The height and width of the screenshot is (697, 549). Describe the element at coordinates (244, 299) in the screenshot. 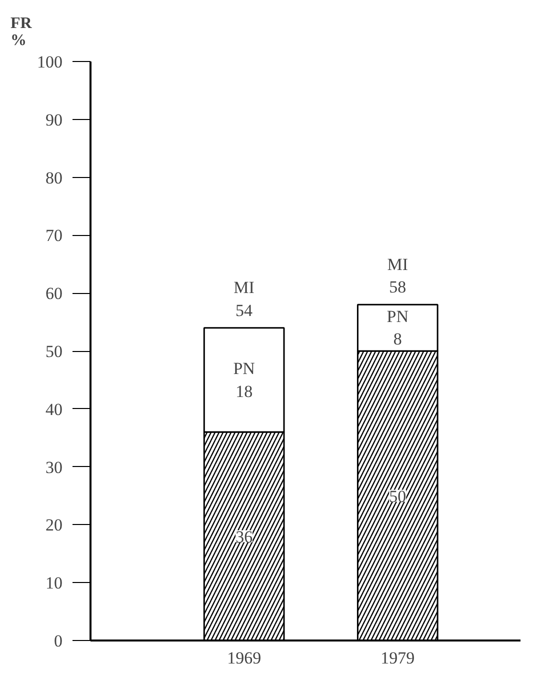

I see `total-label: MI 54` at that location.